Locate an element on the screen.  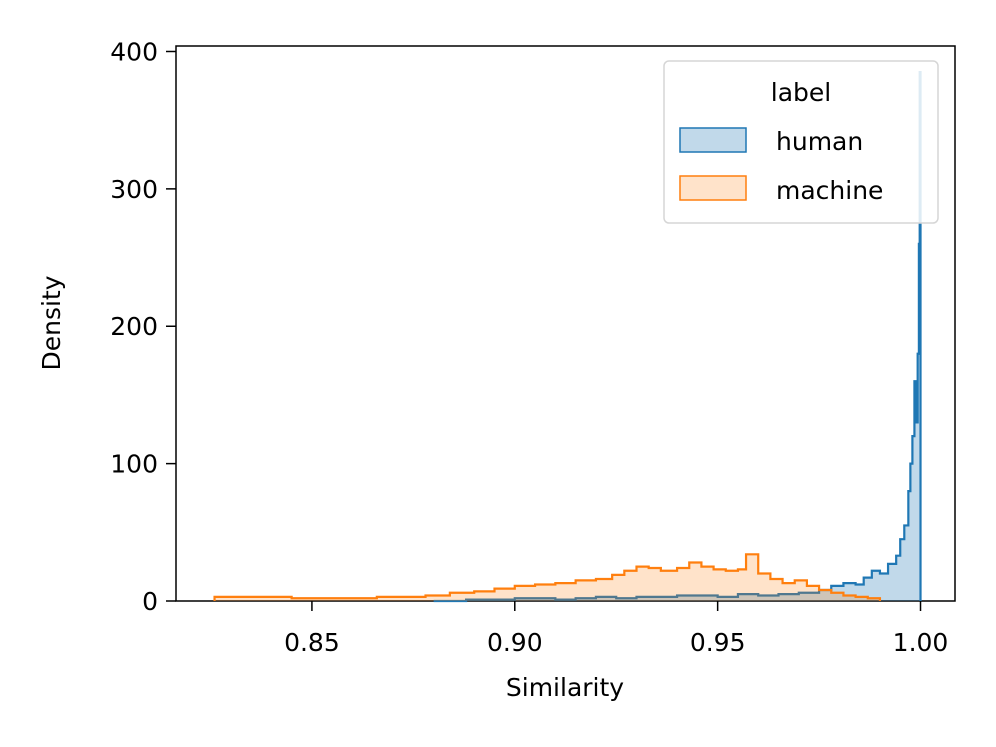
y-tick-label: 300 is located at coordinates (134, 189).